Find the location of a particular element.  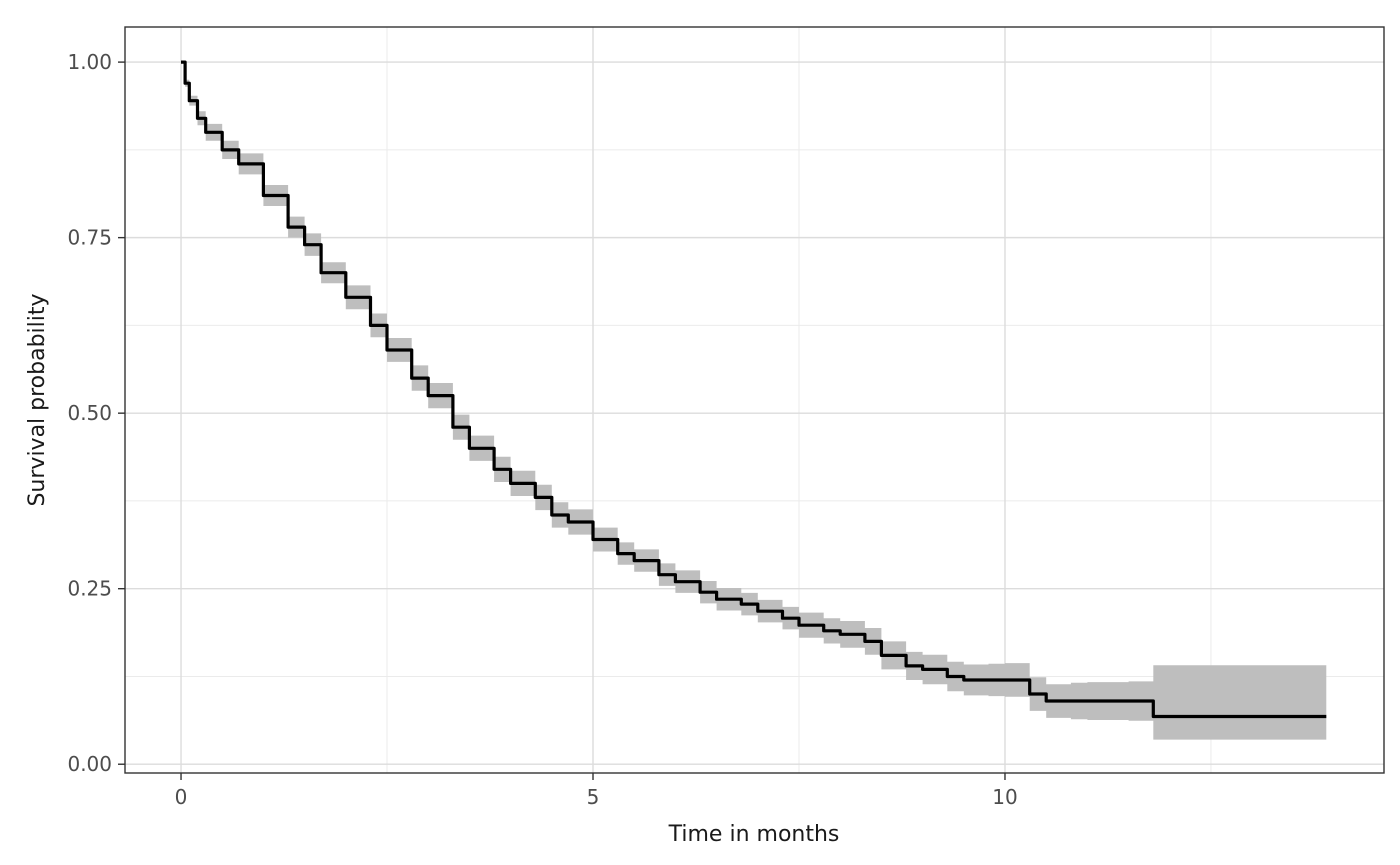

y-axis-ticks: 0.00 0.25 0.50 0.75 1.00 is located at coordinates (96, 413).